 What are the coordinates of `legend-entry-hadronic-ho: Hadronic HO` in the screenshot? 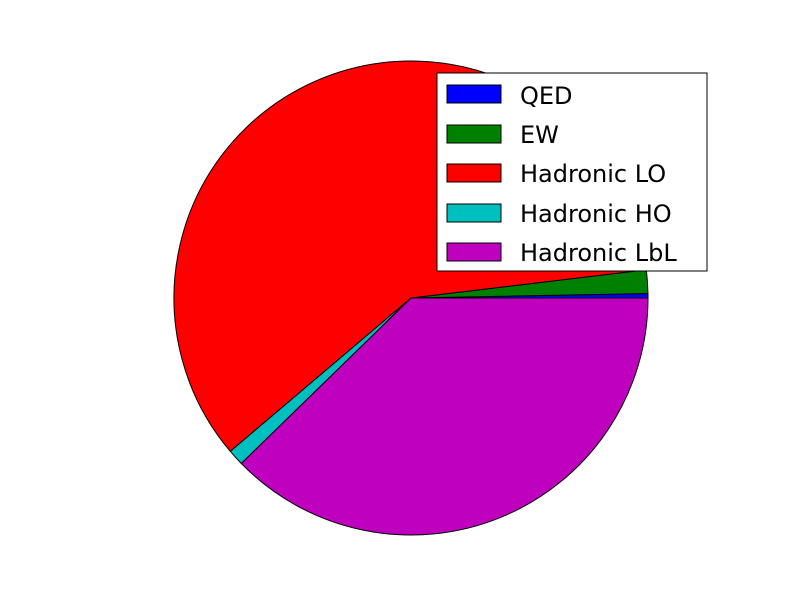 It's located at (559, 214).